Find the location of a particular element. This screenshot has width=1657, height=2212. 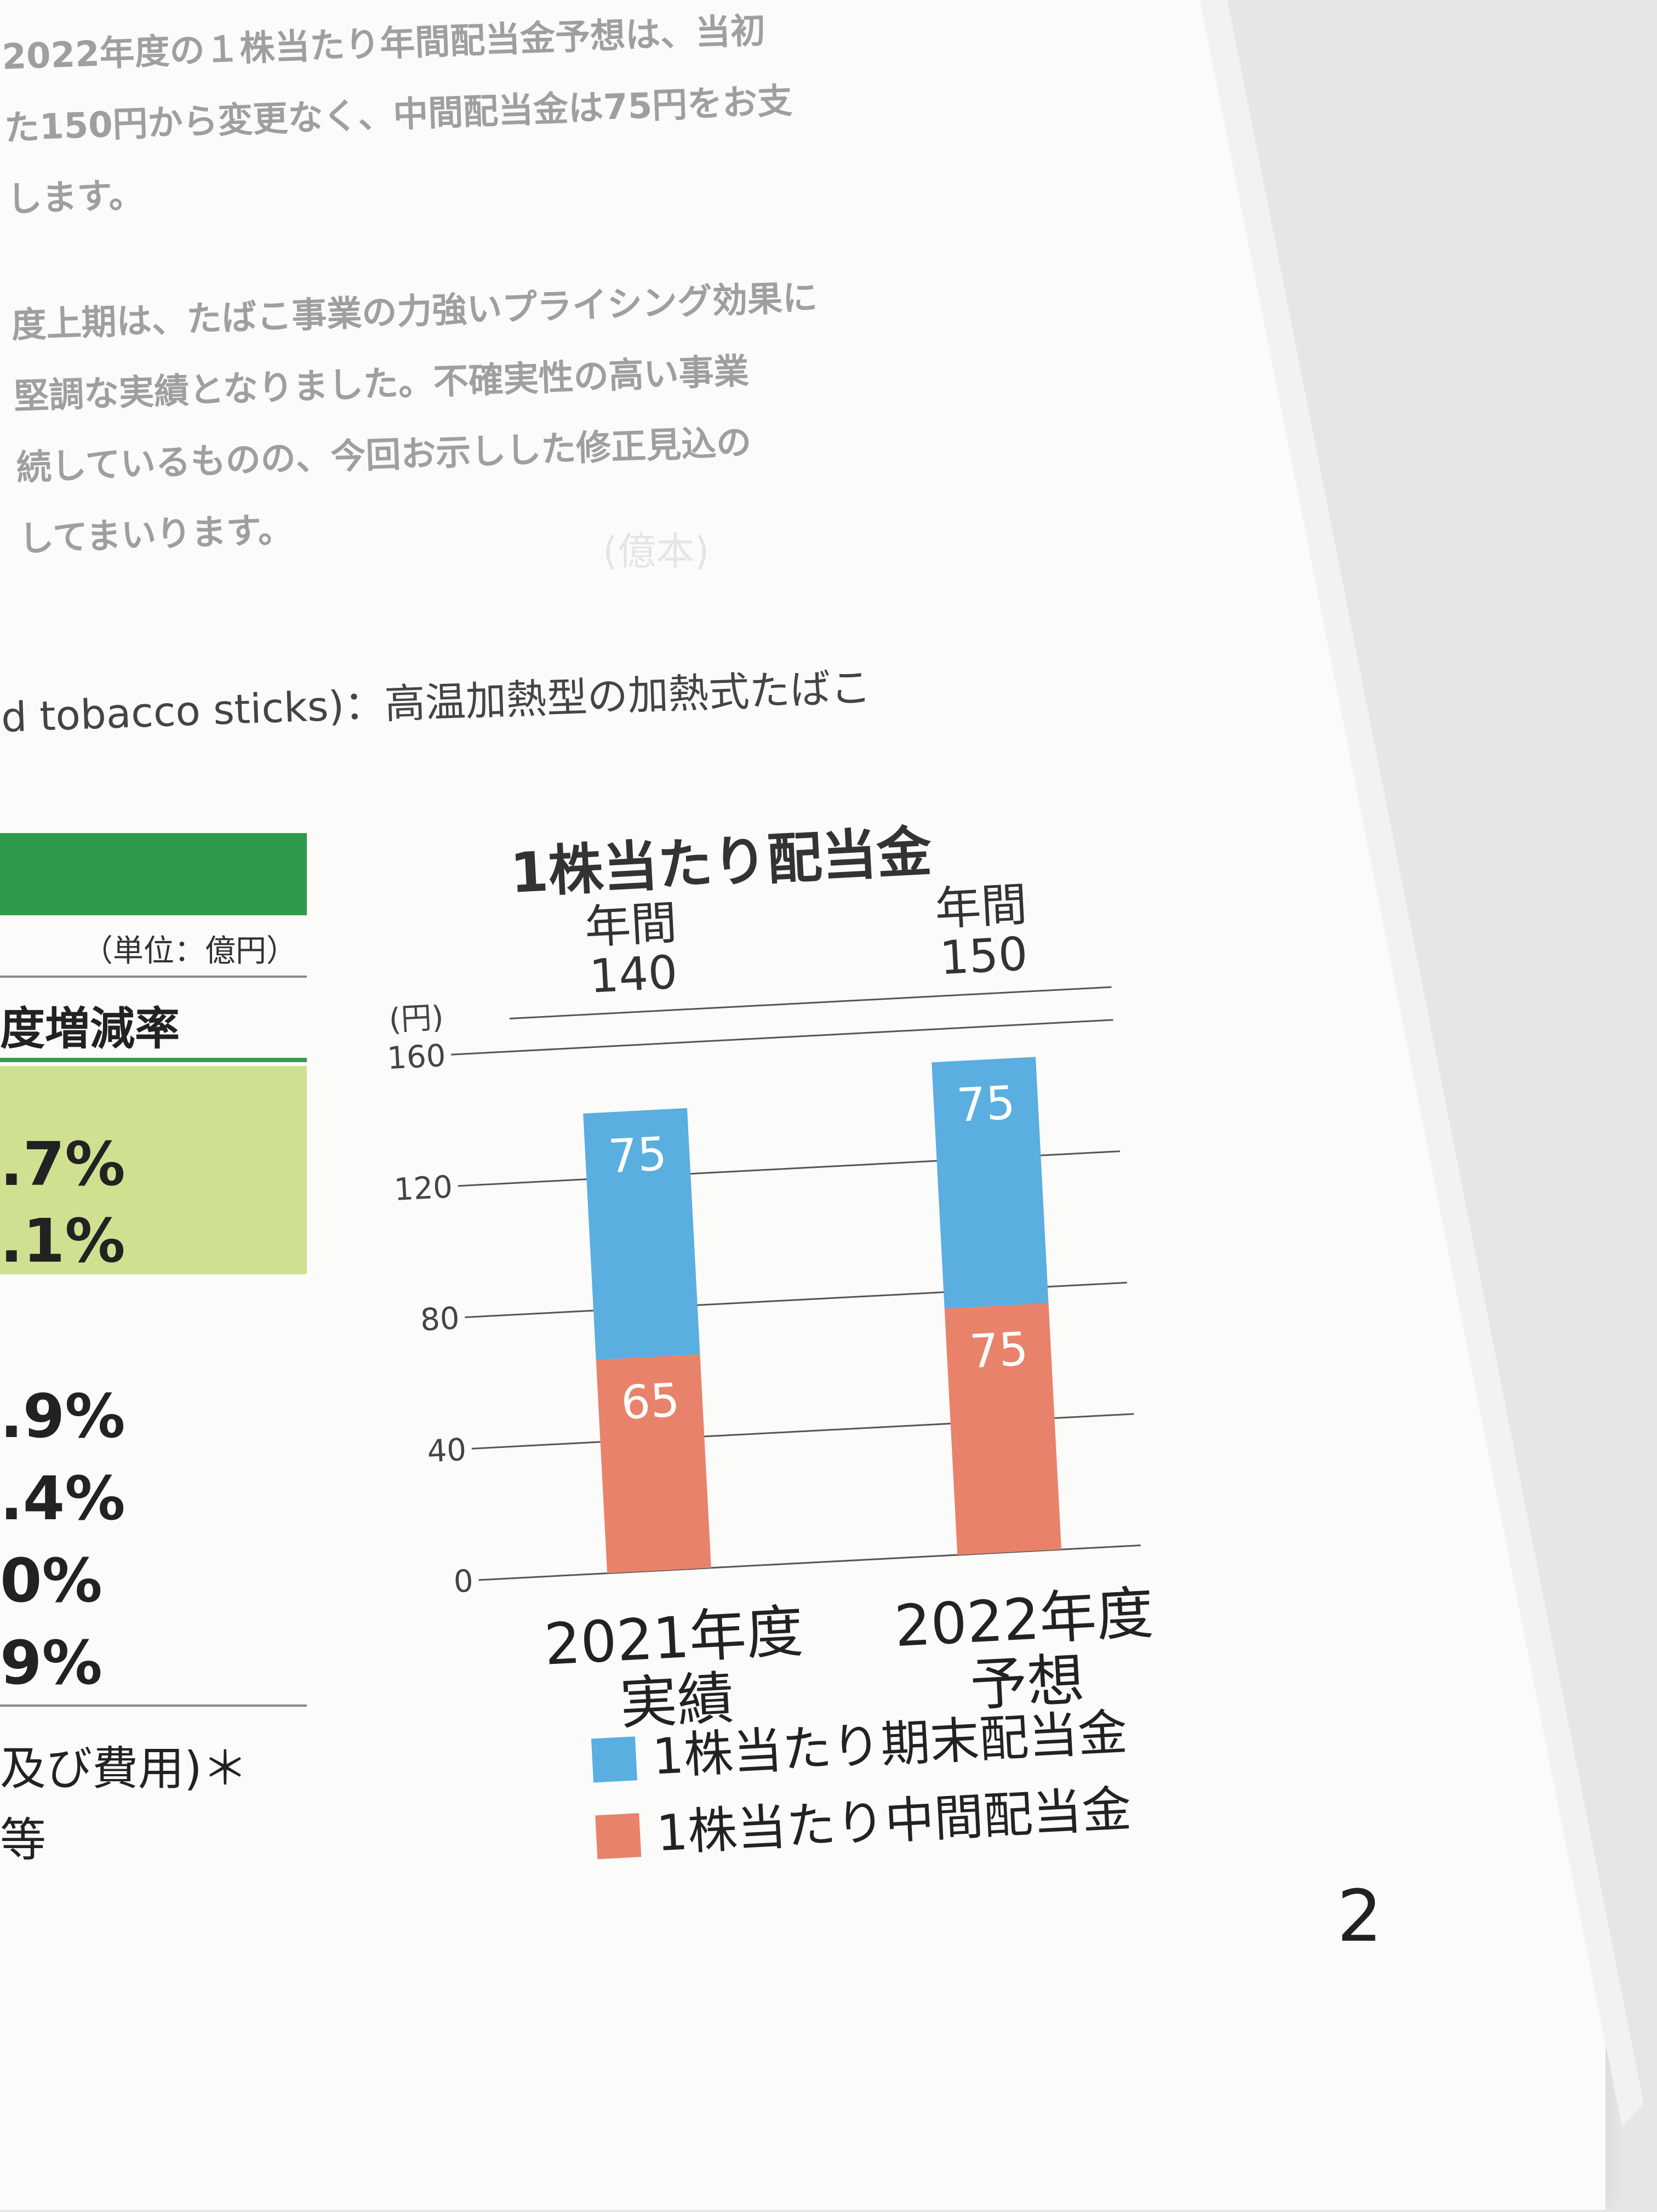

y-tick-label: 40 is located at coordinates (446, 1451).